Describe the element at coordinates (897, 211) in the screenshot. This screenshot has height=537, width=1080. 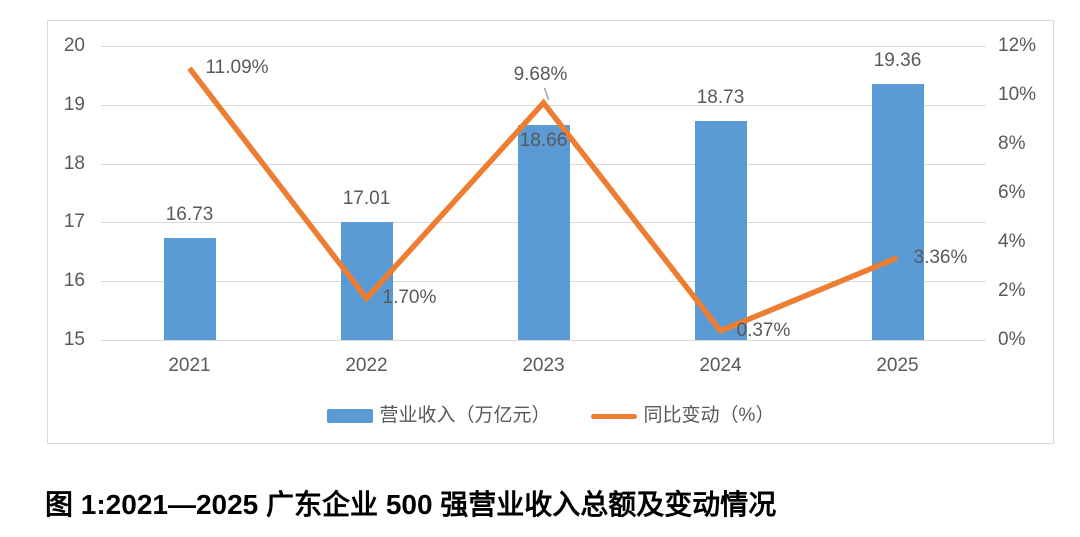
I see `bar-2025` at that location.